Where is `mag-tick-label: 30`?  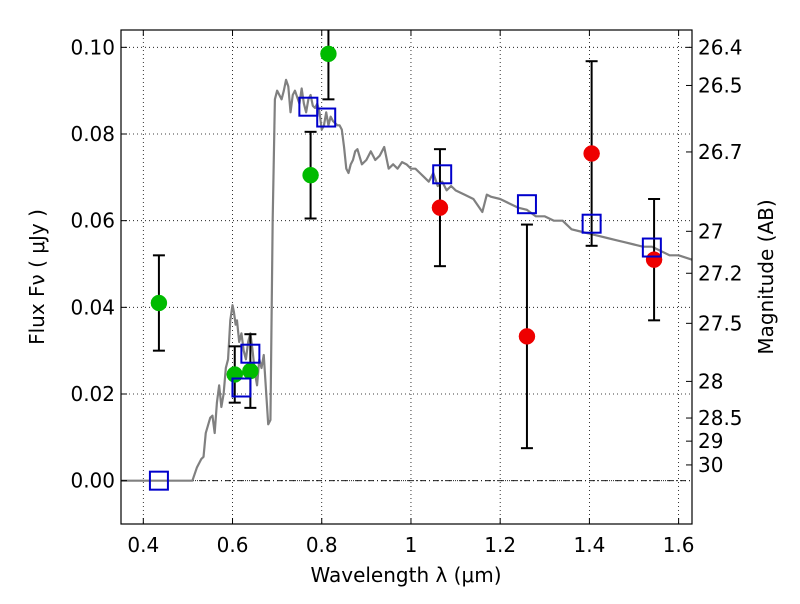 mag-tick-label: 30 is located at coordinates (710, 465).